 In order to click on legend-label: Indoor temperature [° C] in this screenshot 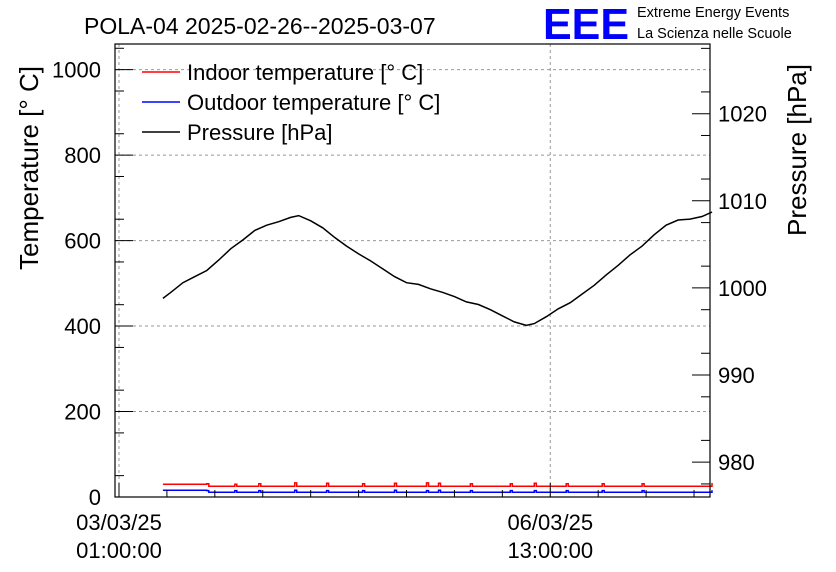, I will do `click(305, 72)`.